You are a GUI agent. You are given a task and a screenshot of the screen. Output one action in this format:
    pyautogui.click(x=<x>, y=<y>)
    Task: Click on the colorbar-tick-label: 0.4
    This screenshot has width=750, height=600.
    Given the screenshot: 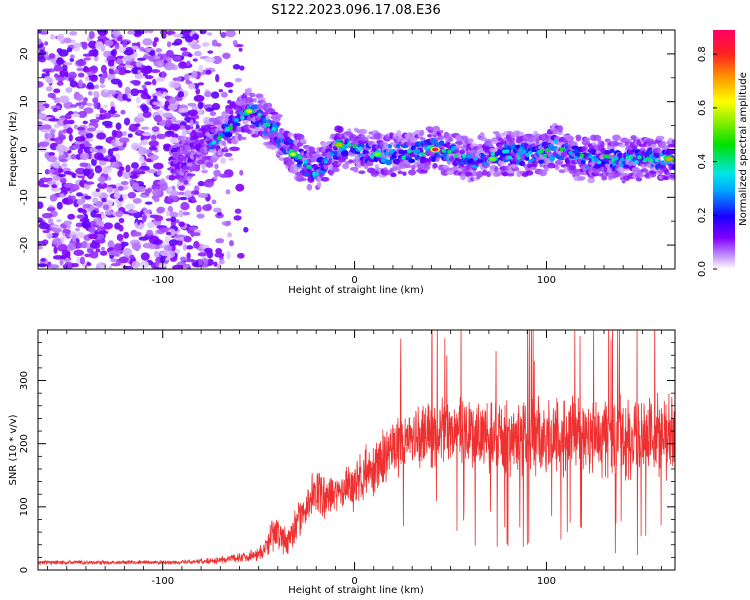 What is the action you would take?
    pyautogui.click(x=702, y=162)
    